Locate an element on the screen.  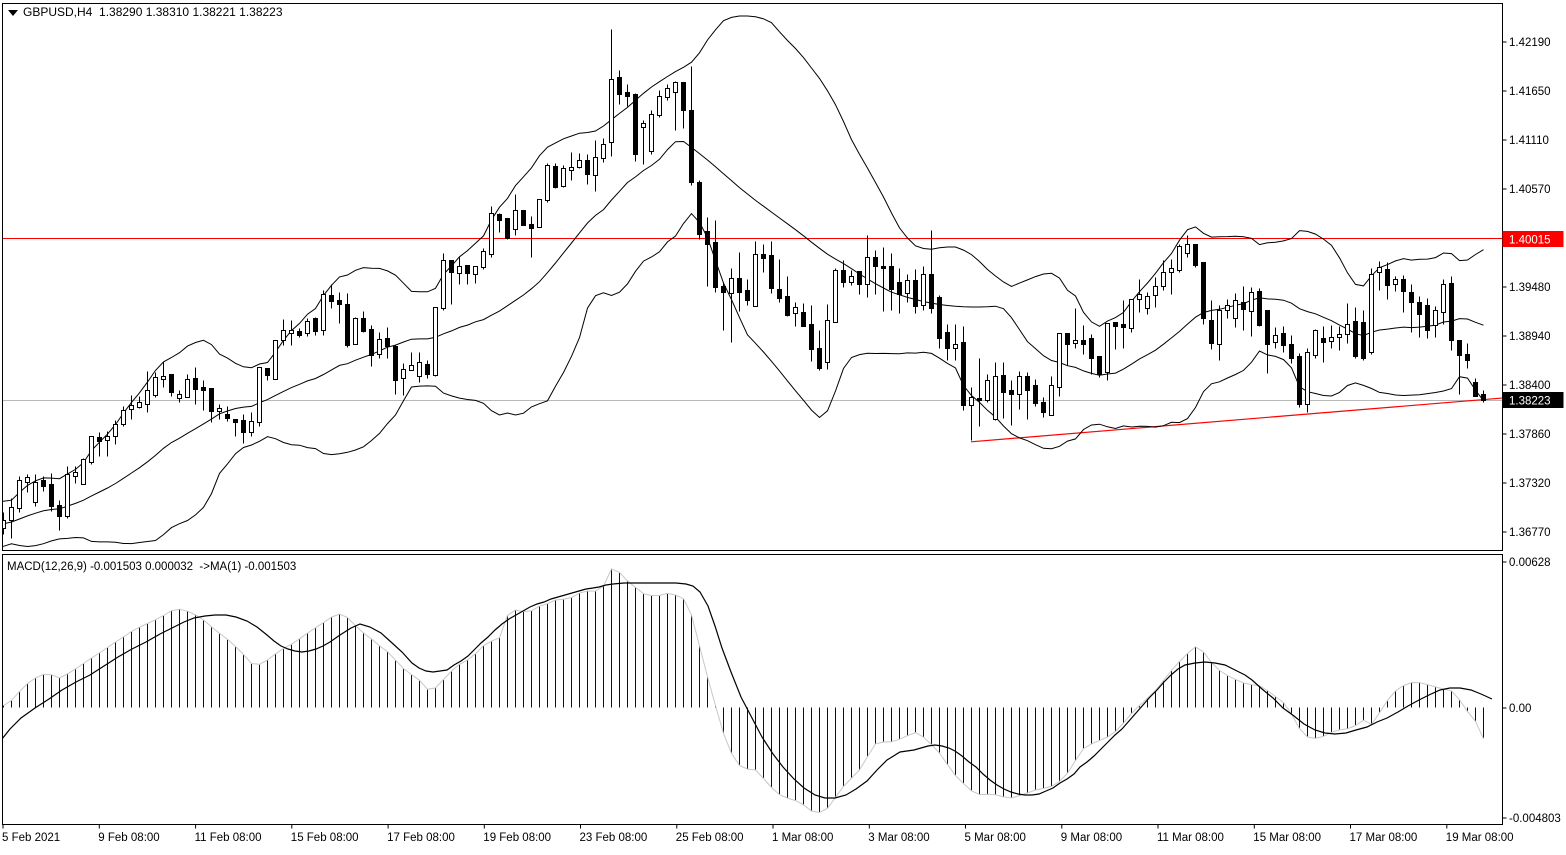
svg-text: 1.37860 is located at coordinates (1530, 435).